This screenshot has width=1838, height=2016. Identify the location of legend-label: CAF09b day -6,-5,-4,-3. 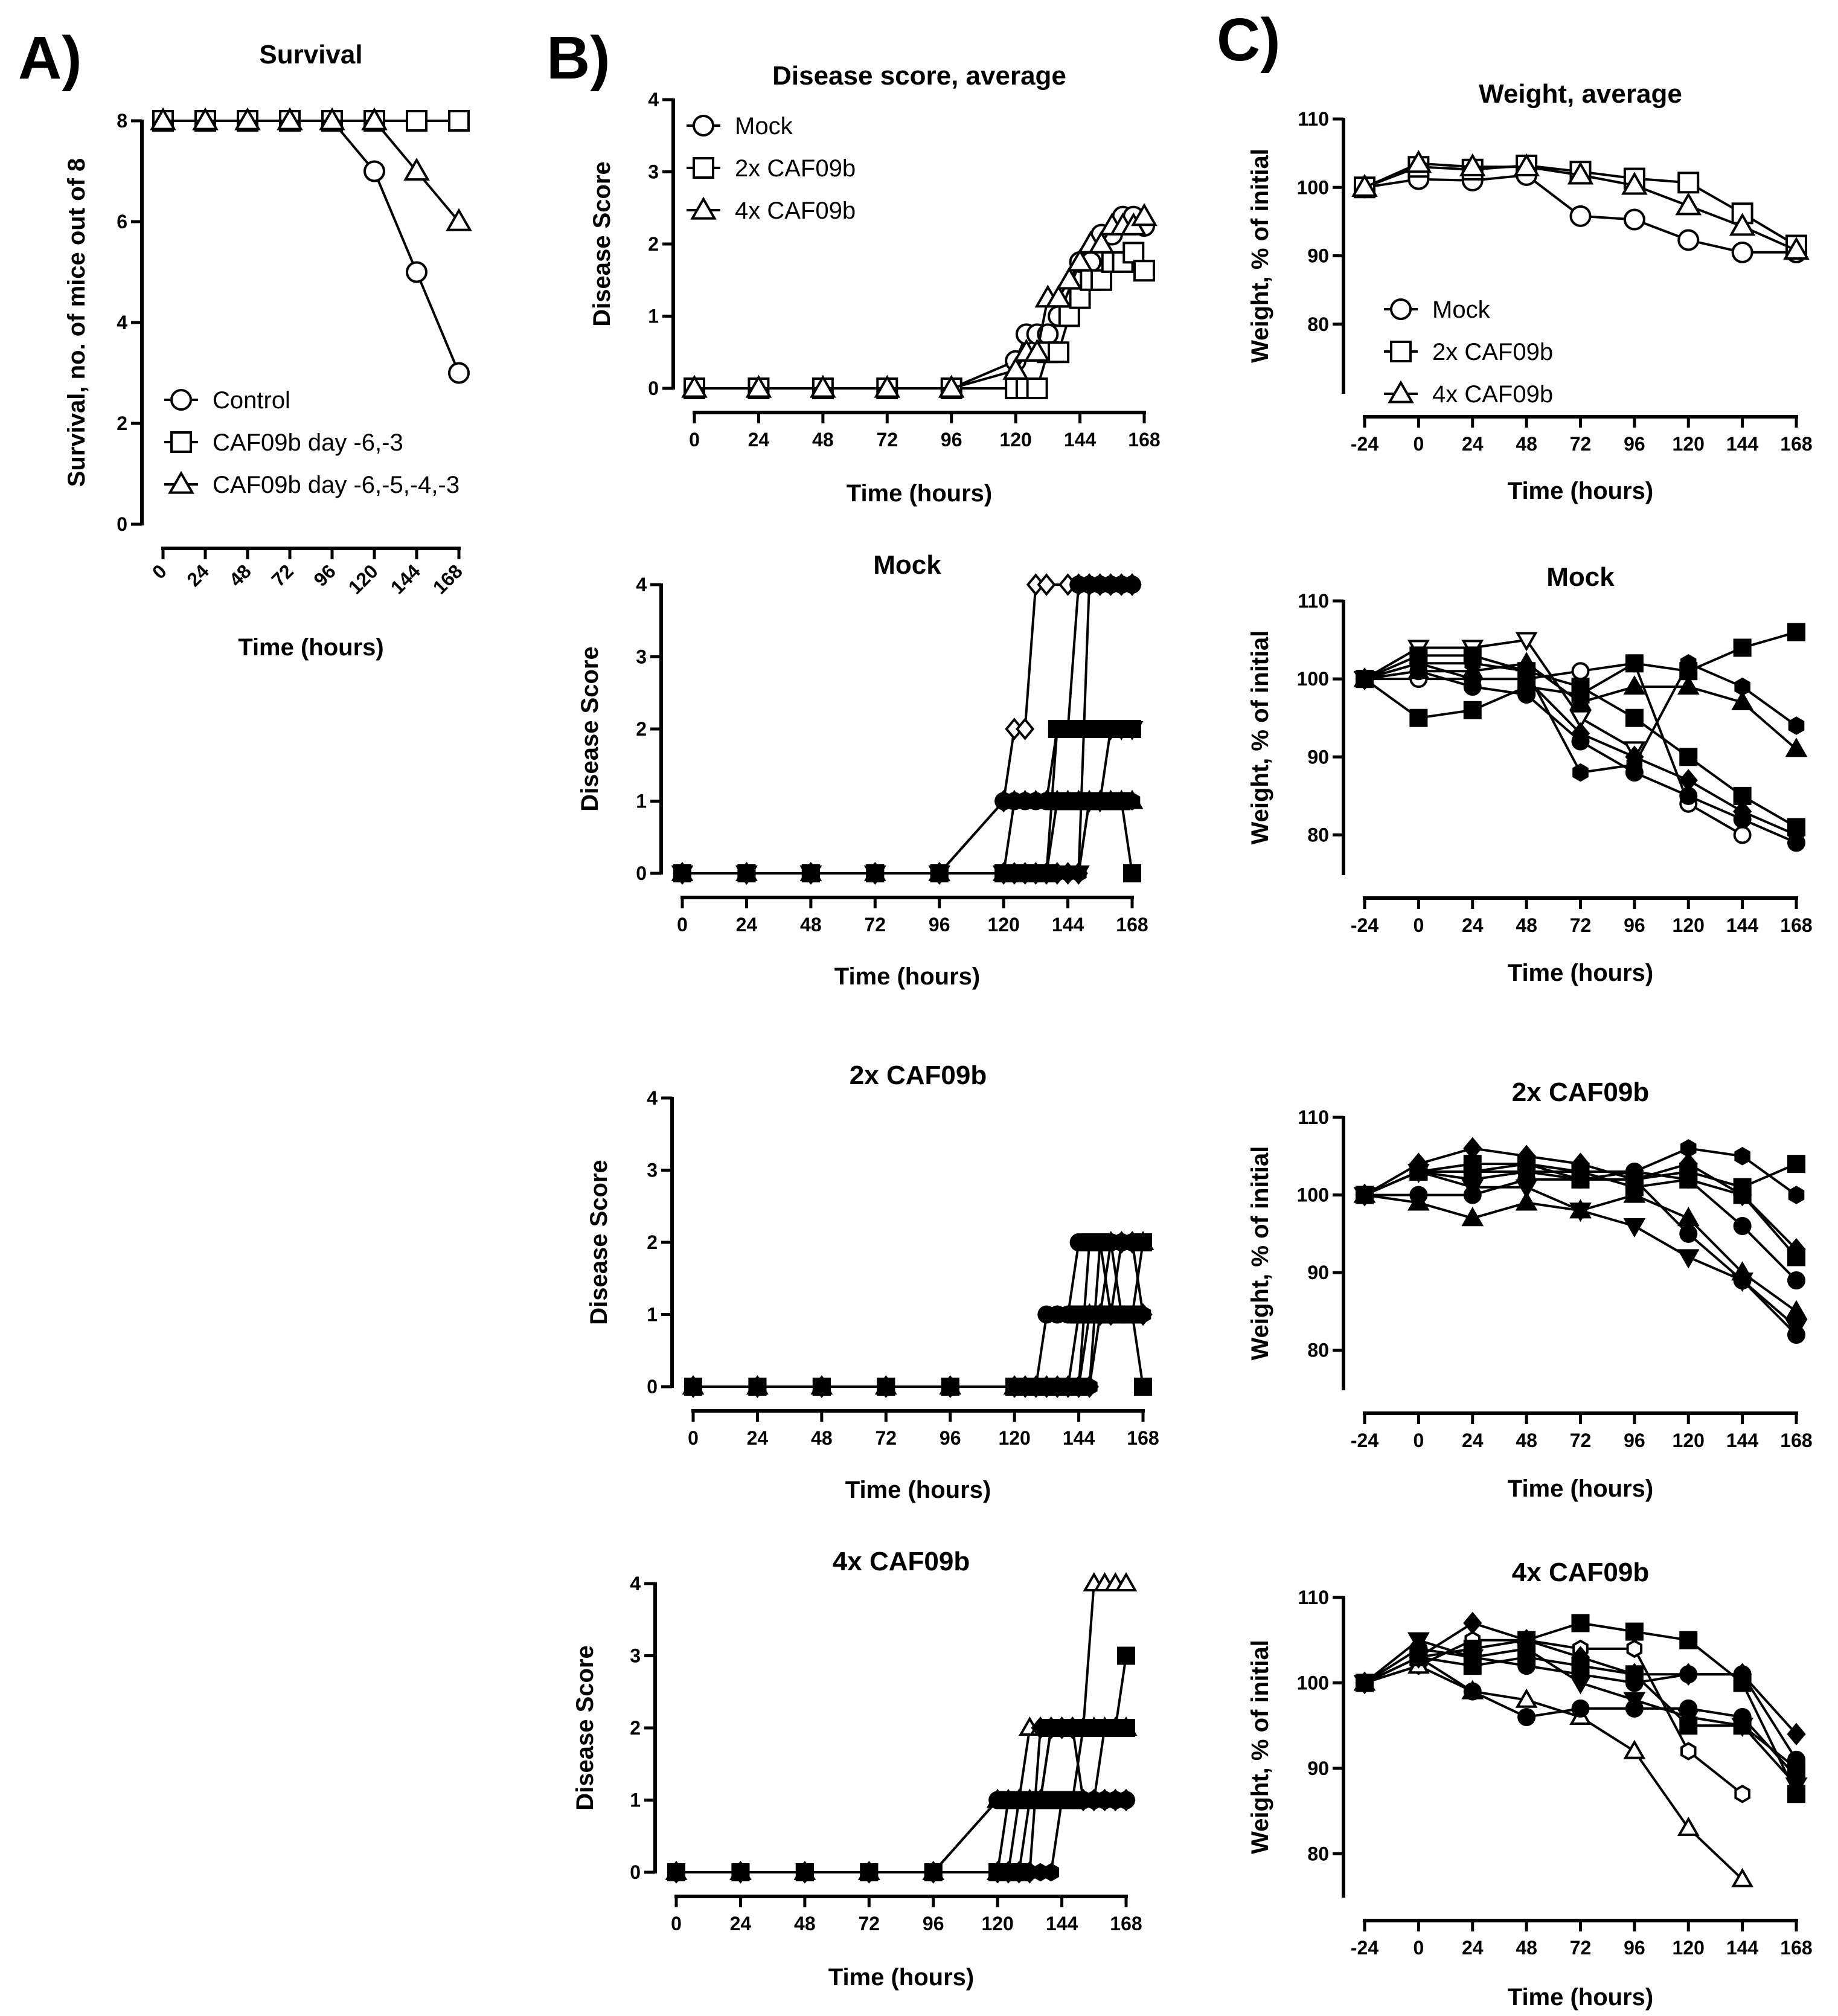
(336, 485).